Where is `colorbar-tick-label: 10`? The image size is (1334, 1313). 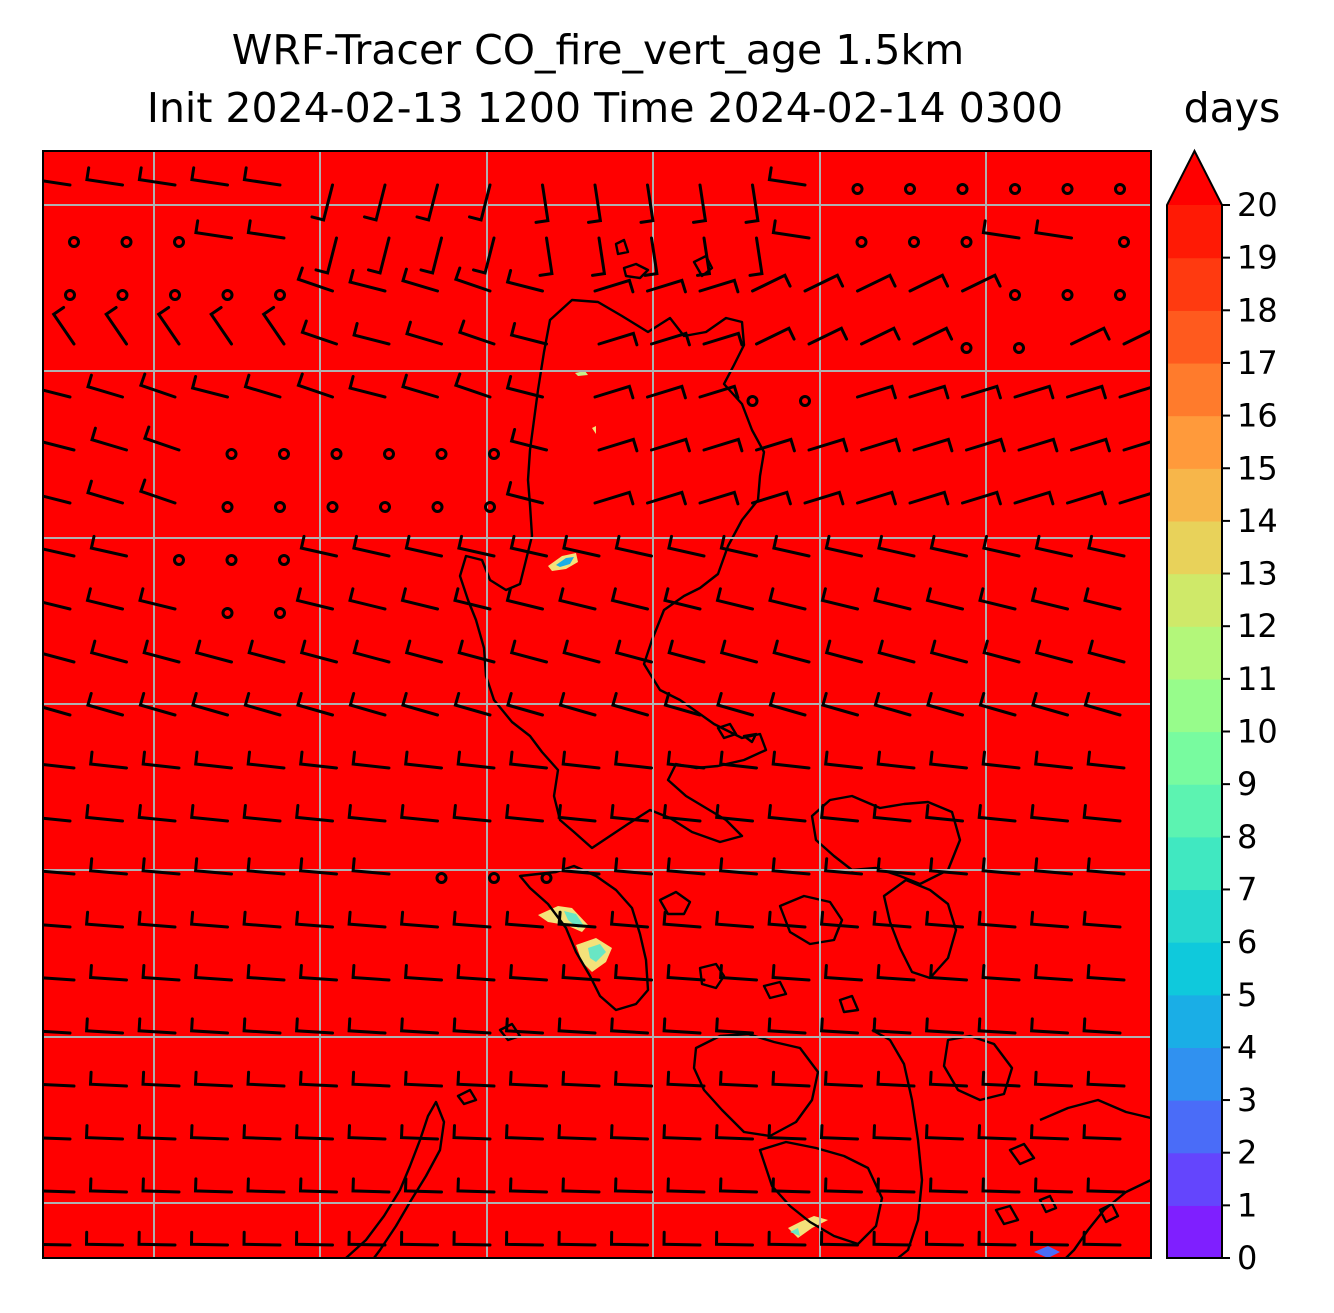
colorbar-tick-label: 10 is located at coordinates (1257, 732).